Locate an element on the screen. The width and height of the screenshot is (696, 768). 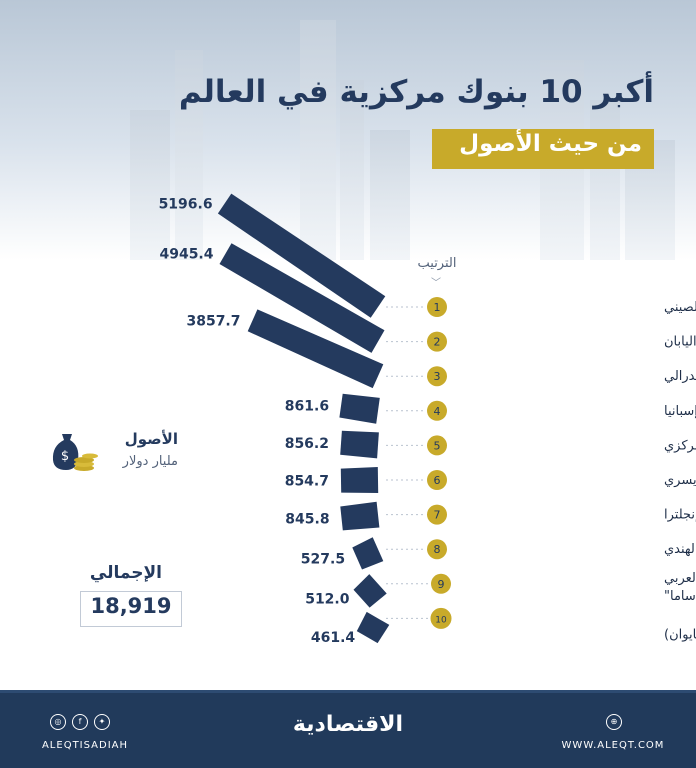
website-link: WWW.ALEQT.COM is located at coordinates (613, 745).